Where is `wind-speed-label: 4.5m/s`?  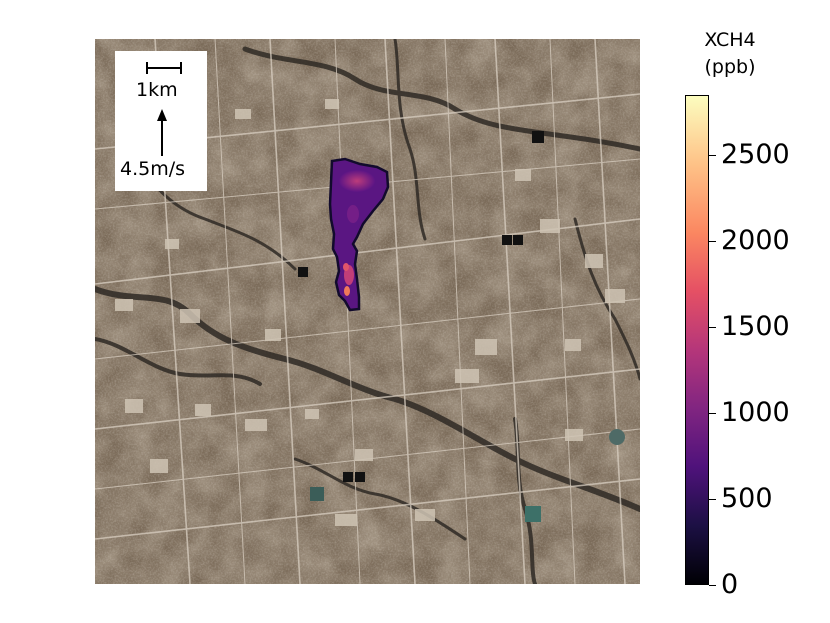 wind-speed-label: 4.5m/s is located at coordinates (153, 169).